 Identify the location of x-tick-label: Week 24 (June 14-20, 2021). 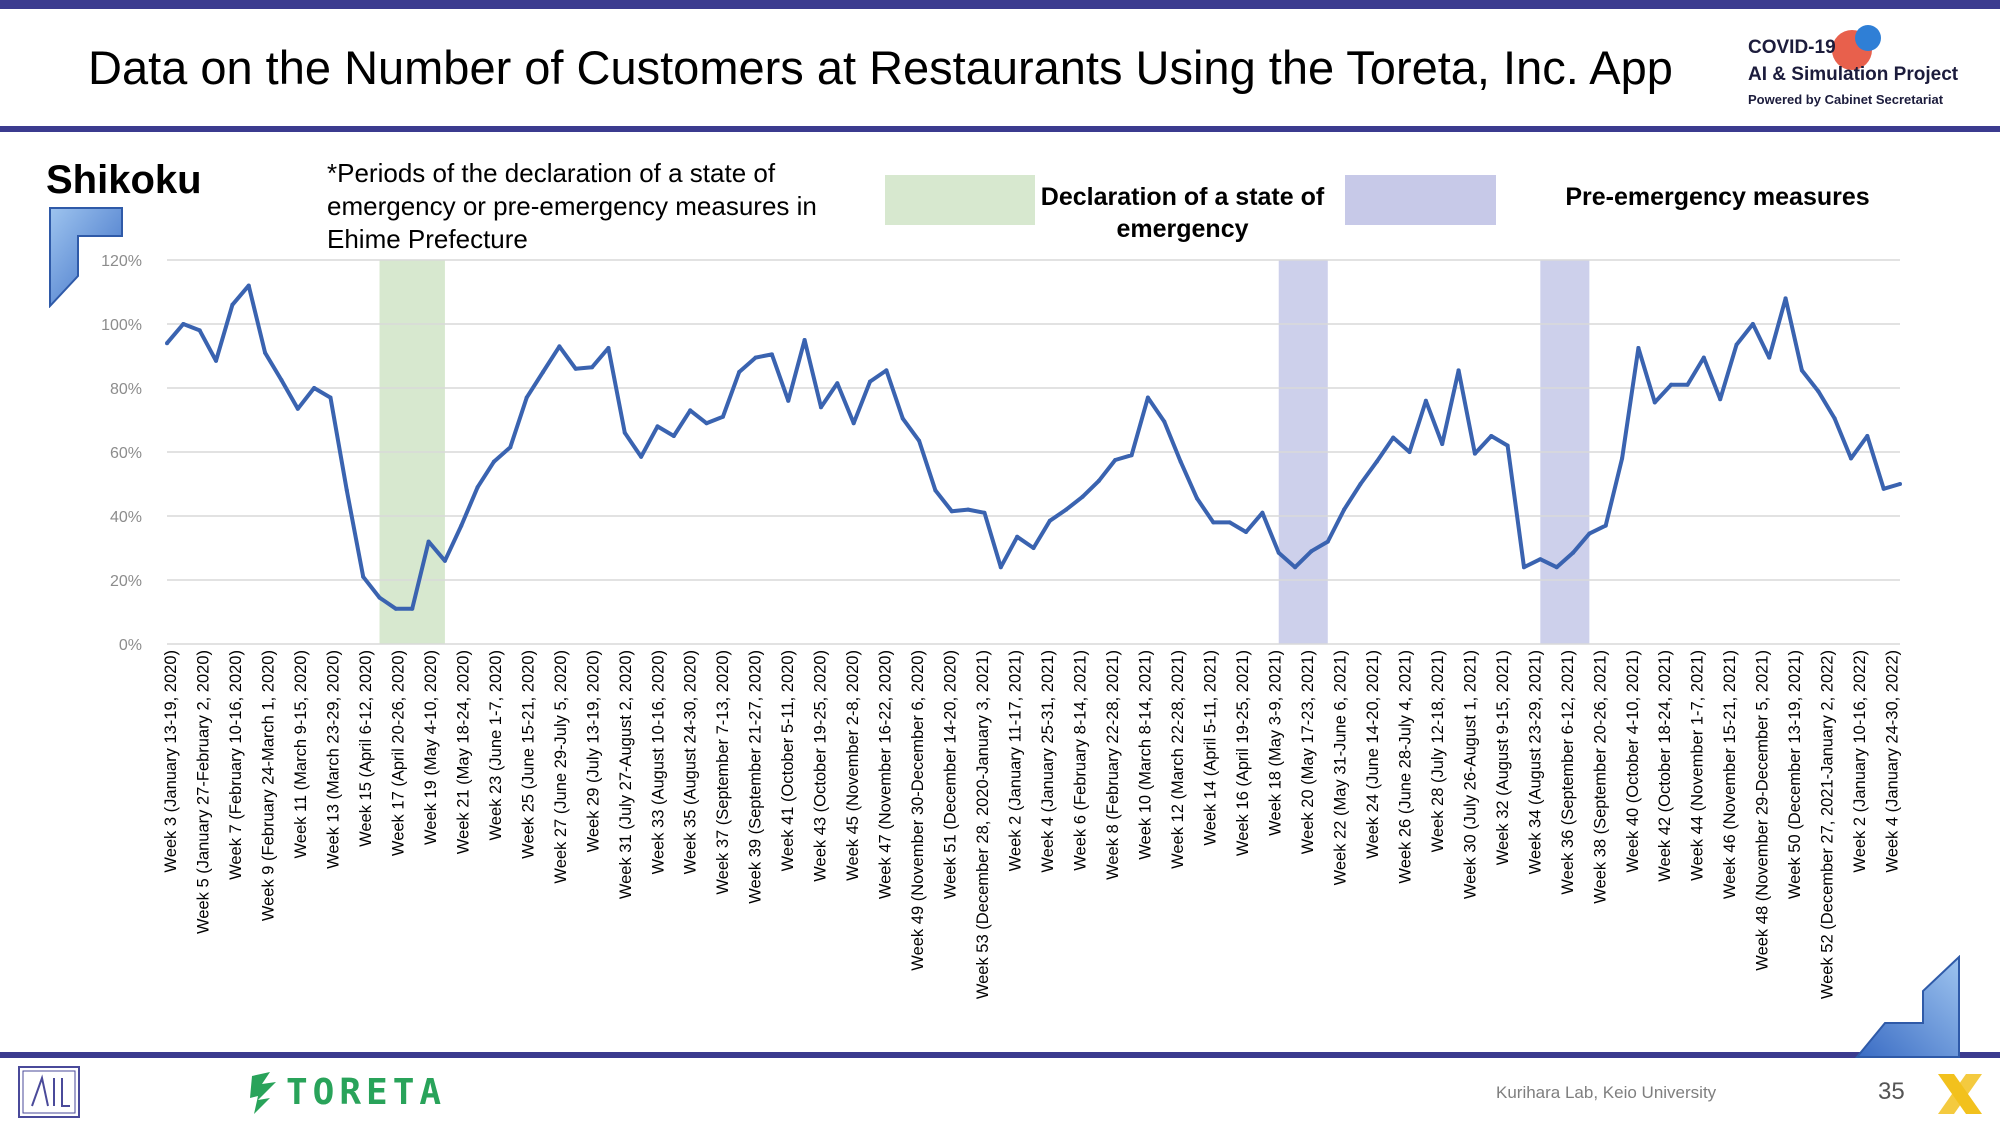
(1373, 754).